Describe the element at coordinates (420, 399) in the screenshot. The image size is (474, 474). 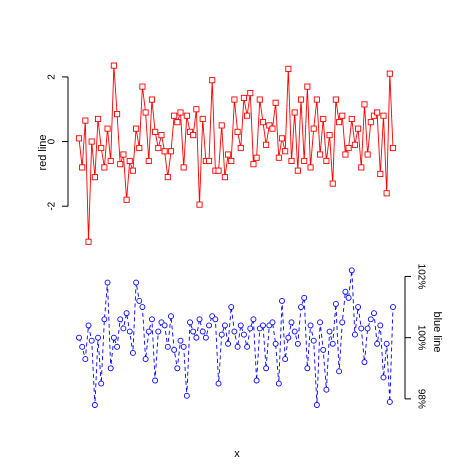
I see `y-tick-label: 98%` at that location.